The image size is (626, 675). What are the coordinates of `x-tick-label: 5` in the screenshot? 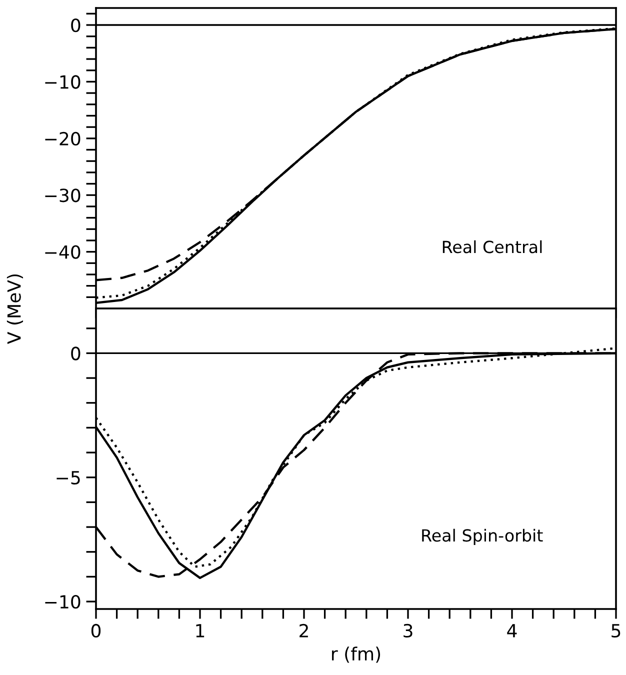 It's located at (616, 631).